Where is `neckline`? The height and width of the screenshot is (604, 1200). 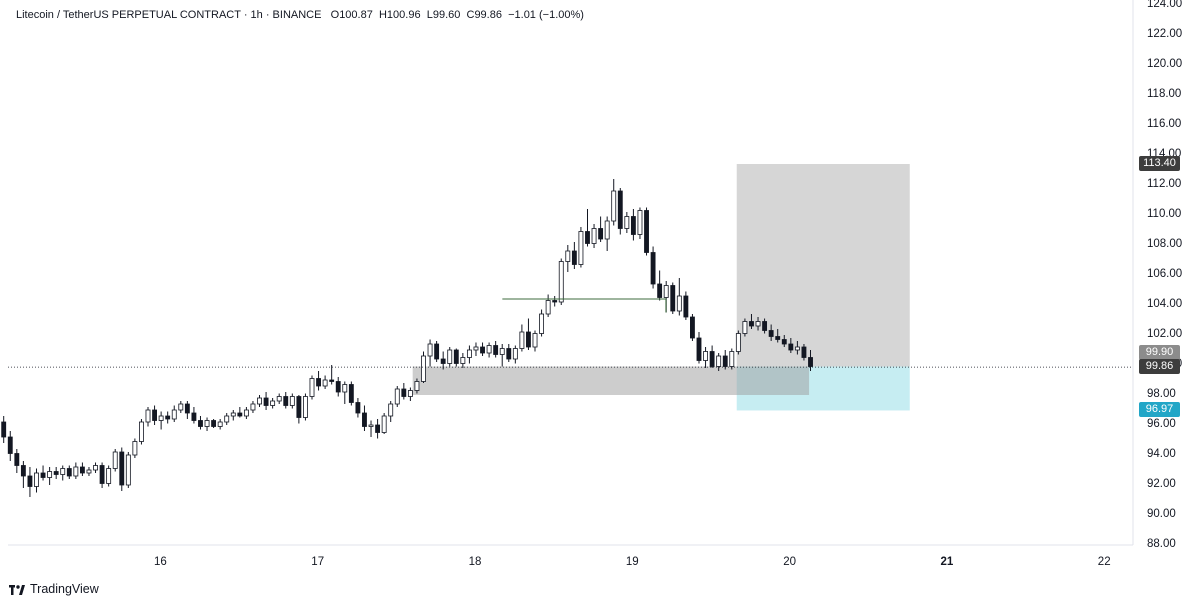 neckline is located at coordinates (584, 305).